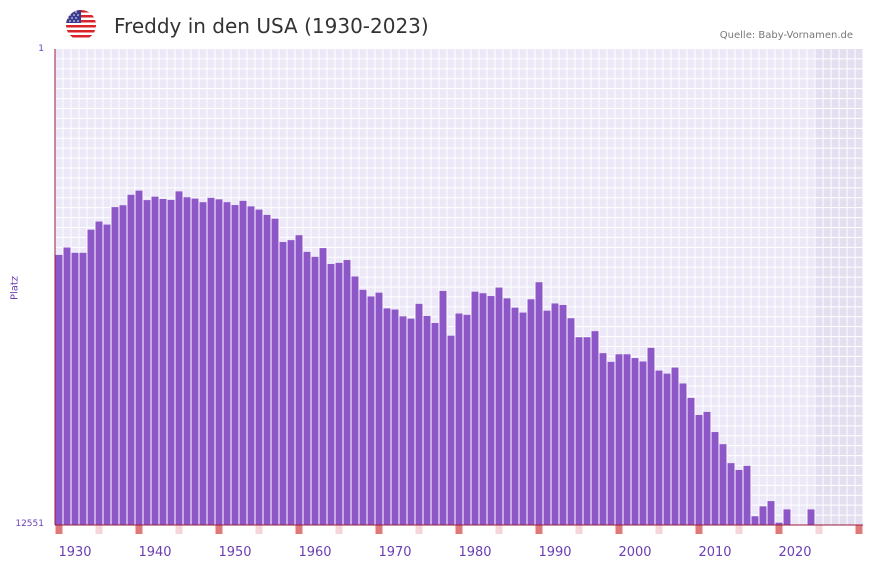  I want to click on bar-1929, so click(67, 386).